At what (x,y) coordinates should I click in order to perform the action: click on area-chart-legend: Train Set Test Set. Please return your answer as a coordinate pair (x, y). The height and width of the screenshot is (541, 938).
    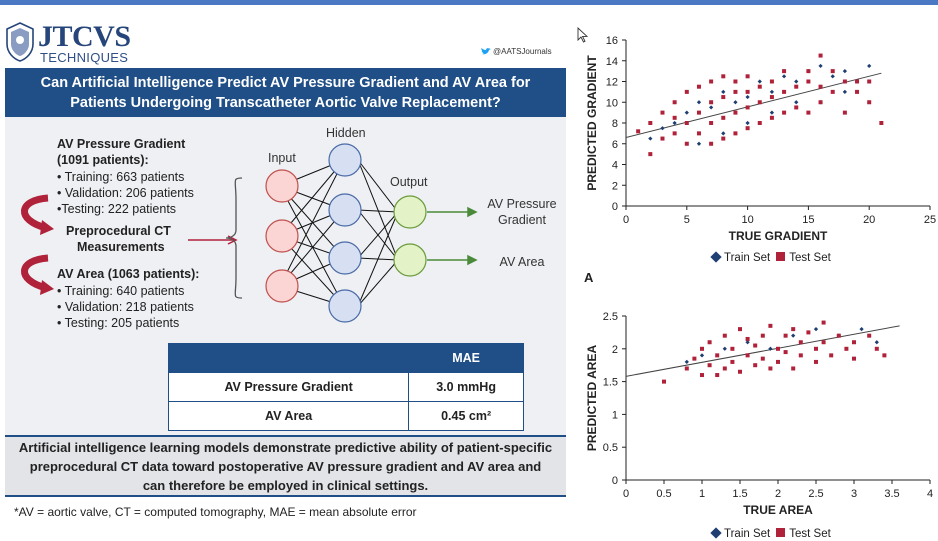
    Looking at the image, I should click on (770, 533).